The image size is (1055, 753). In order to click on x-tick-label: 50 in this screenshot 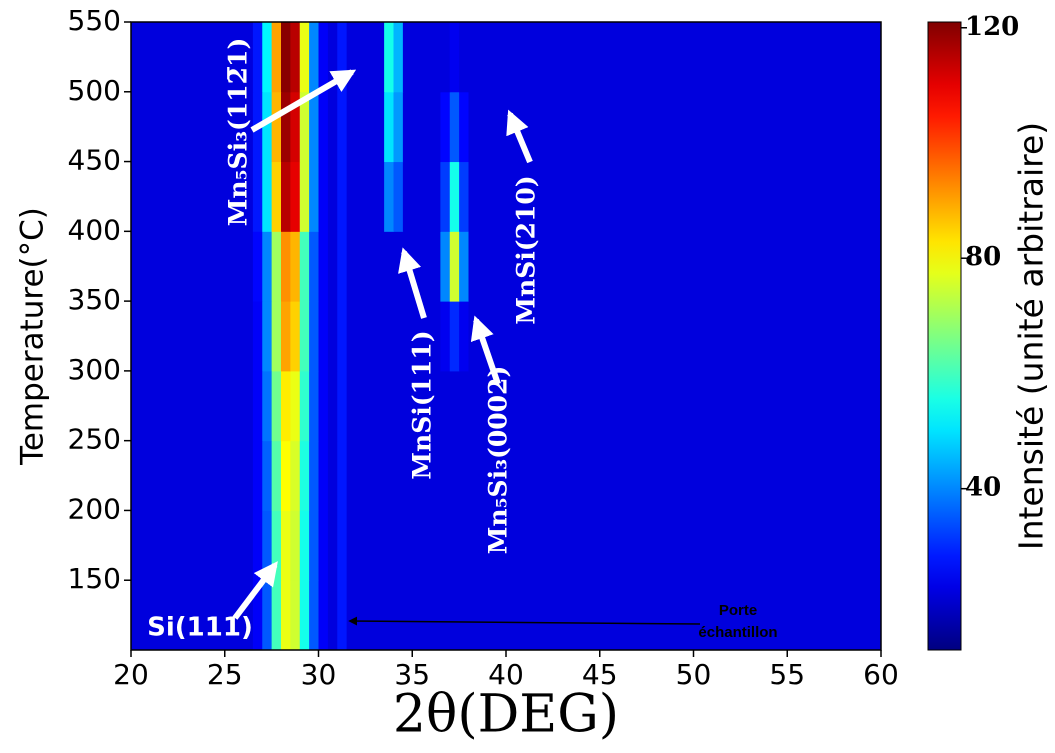, I will do `click(694, 674)`.